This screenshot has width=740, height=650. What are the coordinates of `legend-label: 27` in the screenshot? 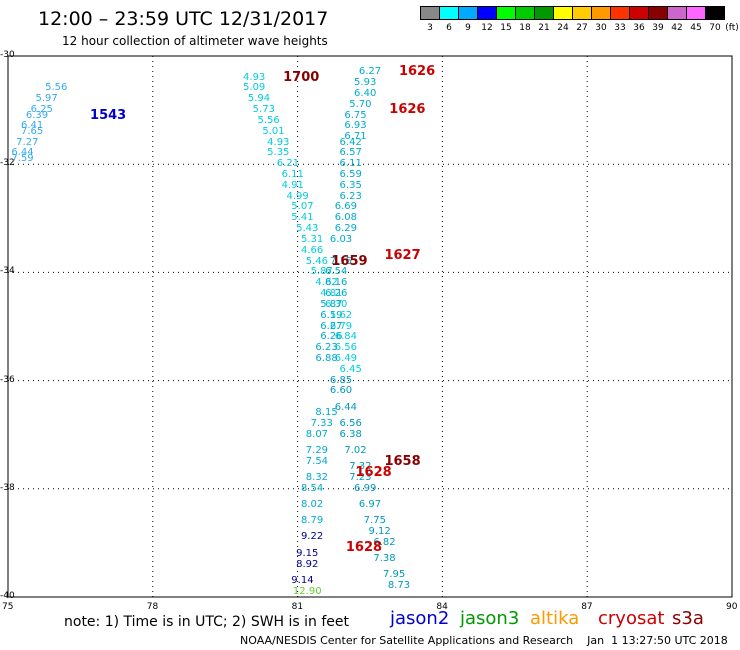 It's located at (582, 28).